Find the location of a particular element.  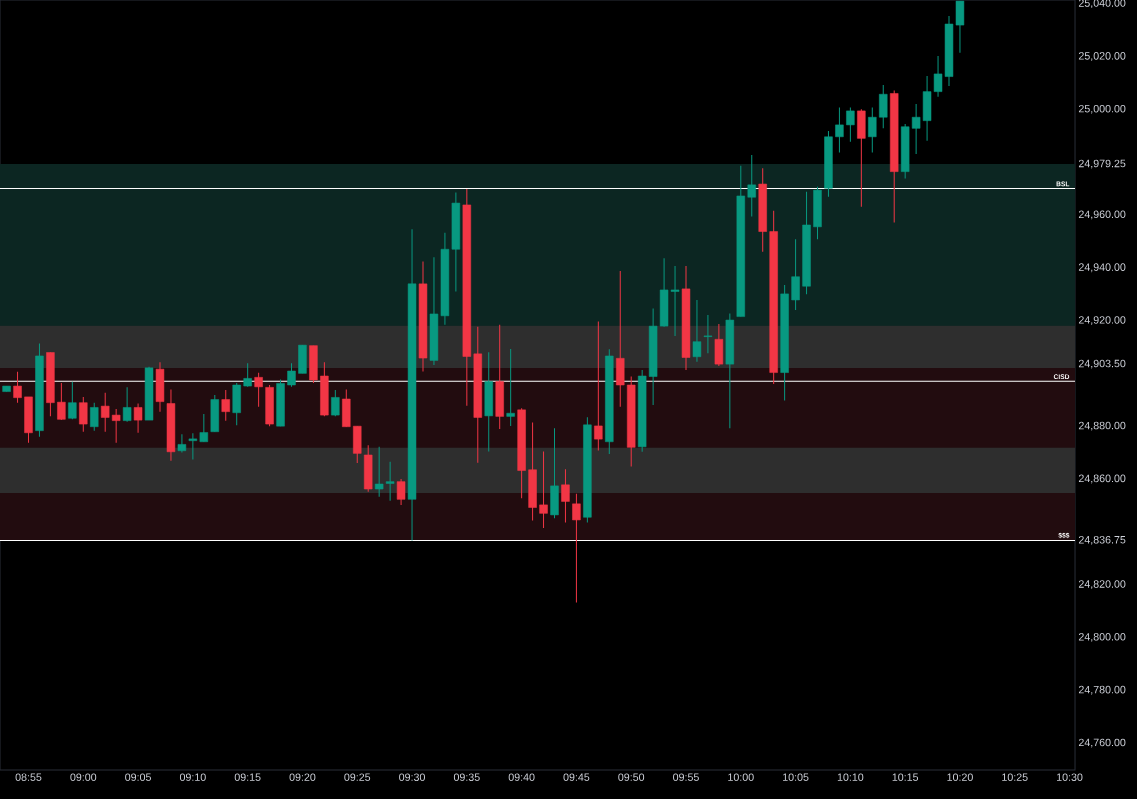

y-tick-label: 24,800.00 is located at coordinates (1102, 637).